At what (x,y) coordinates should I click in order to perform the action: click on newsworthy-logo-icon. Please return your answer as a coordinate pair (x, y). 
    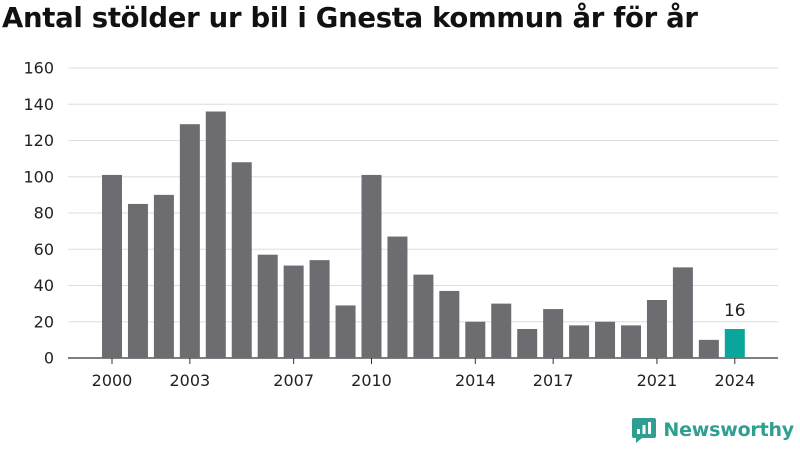
    Looking at the image, I should click on (644, 430).